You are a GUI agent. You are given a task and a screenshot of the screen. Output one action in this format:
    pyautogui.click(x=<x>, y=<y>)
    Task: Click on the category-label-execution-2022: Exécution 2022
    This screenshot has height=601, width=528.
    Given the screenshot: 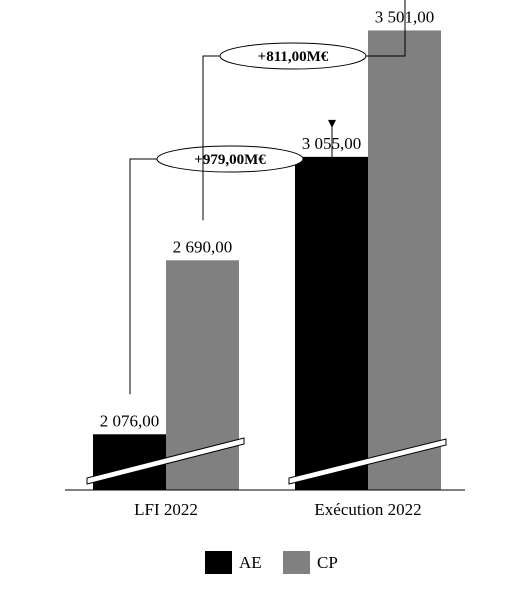 What is the action you would take?
    pyautogui.click(x=367, y=509)
    